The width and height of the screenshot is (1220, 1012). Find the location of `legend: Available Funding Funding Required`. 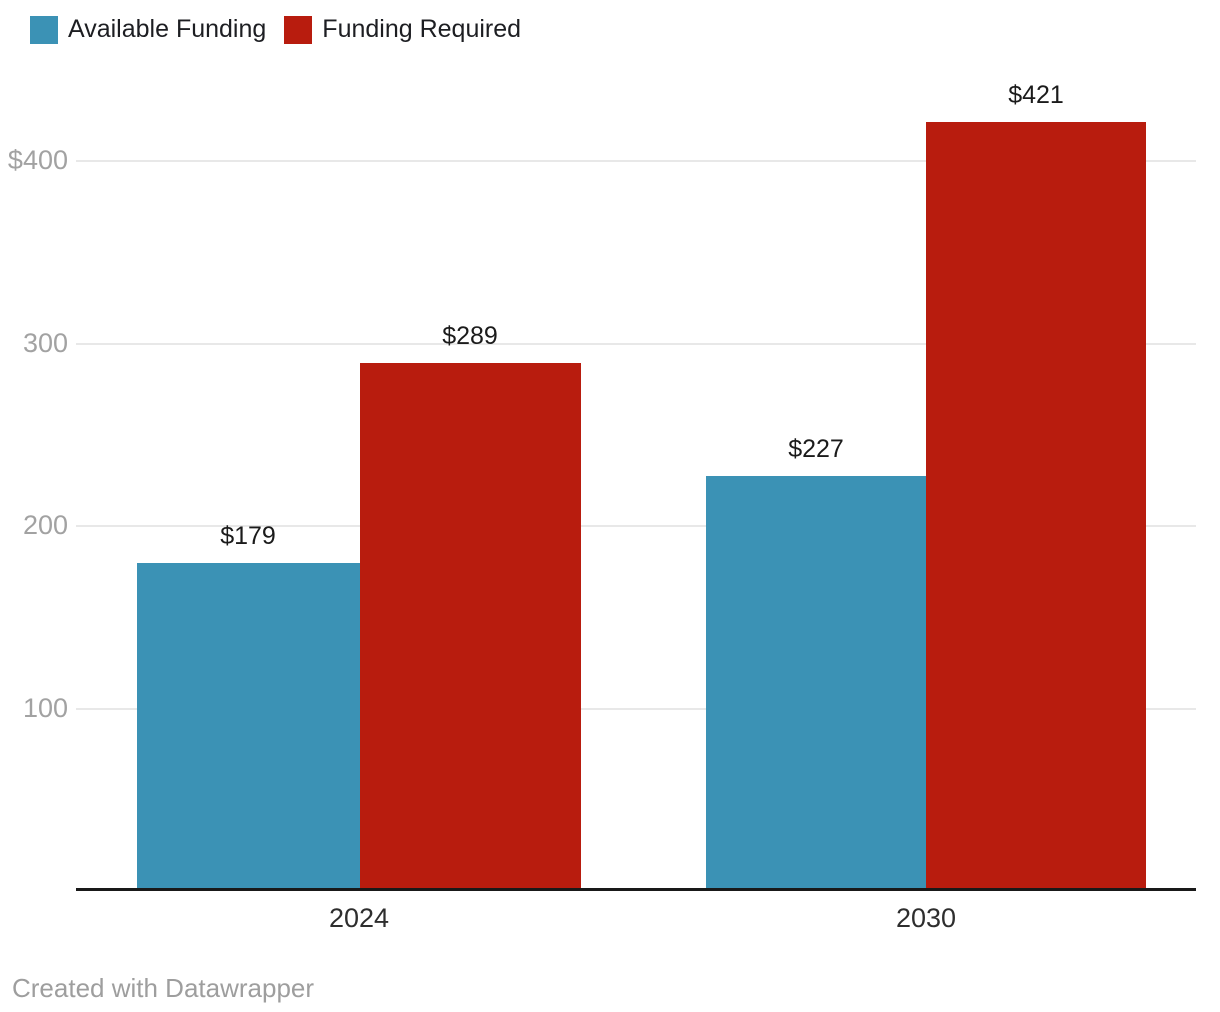

legend: Available Funding Funding Required is located at coordinates (275, 29).